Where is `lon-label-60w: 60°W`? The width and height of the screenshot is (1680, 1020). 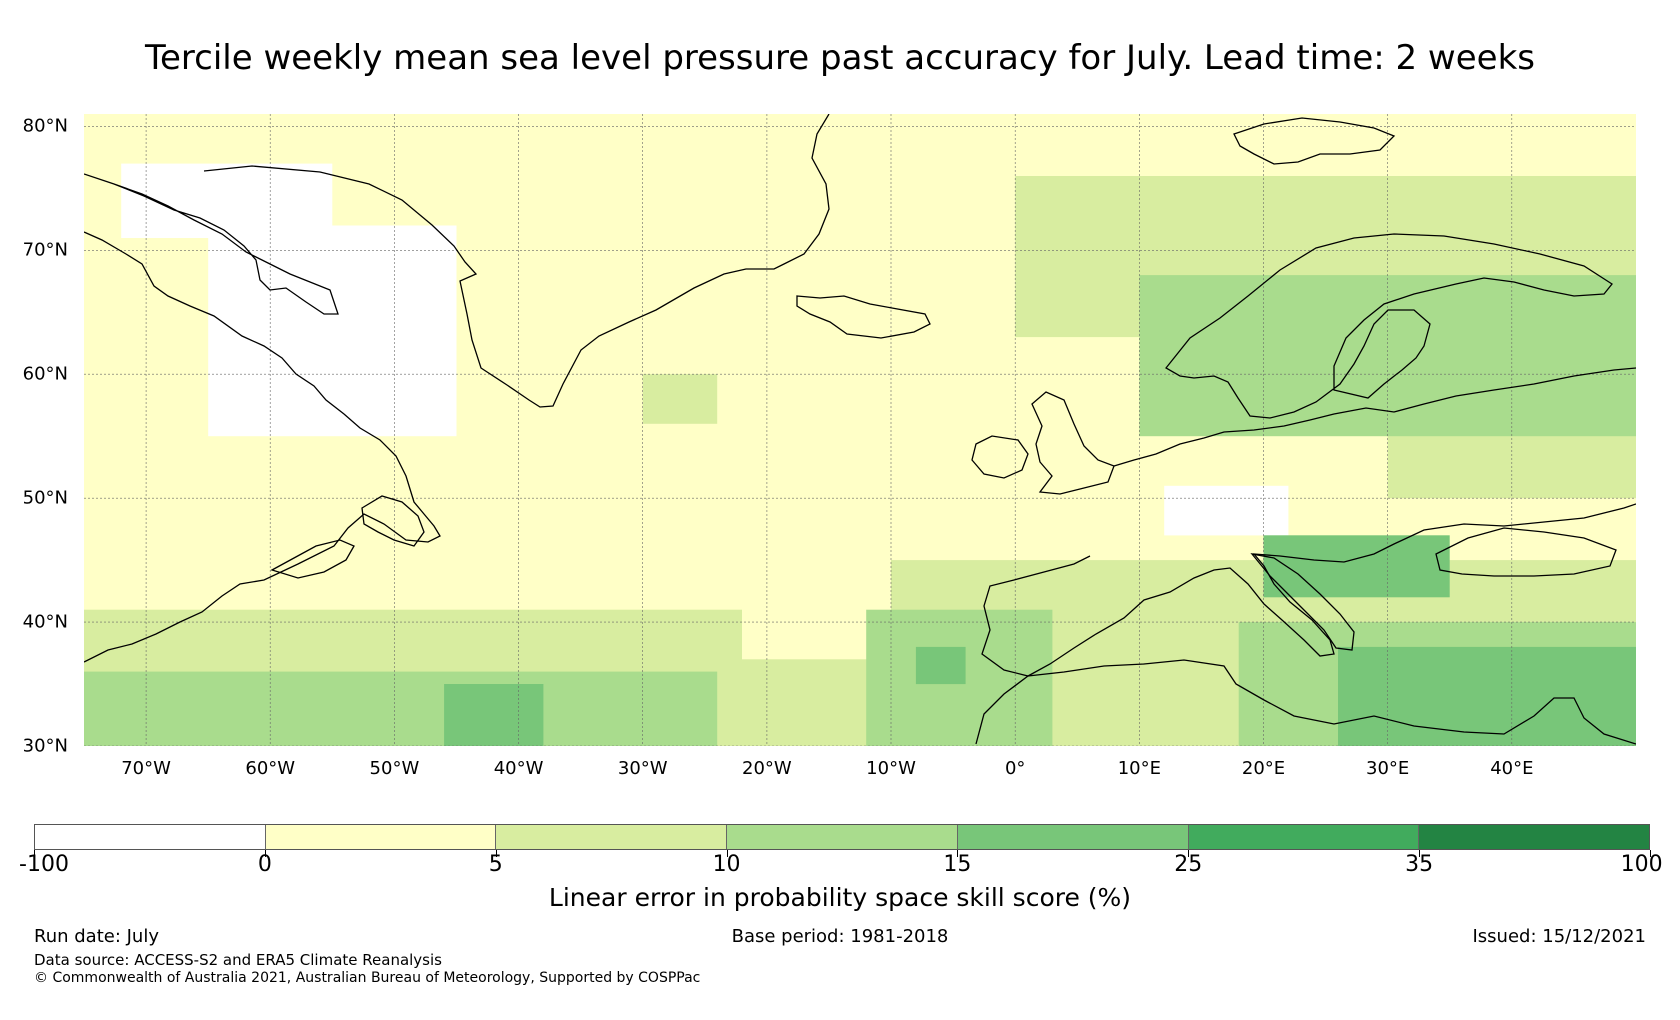 lon-label-60w: 60°W is located at coordinates (270, 768).